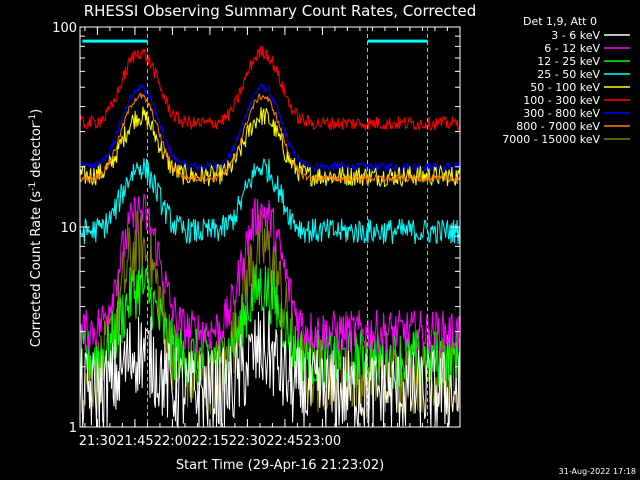 This screenshot has height=480, width=640. Describe the element at coordinates (280, 465) in the screenshot. I see `x-axis-label: Start Time (29-Apr-16 21:23:02)` at that location.